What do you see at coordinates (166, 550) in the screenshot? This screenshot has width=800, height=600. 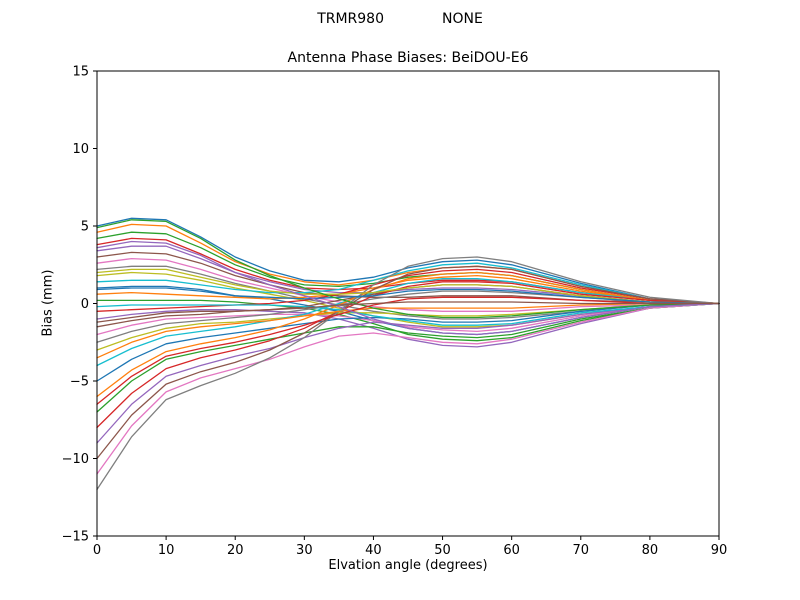 I see `x-tick-label: 10` at bounding box center [166, 550].